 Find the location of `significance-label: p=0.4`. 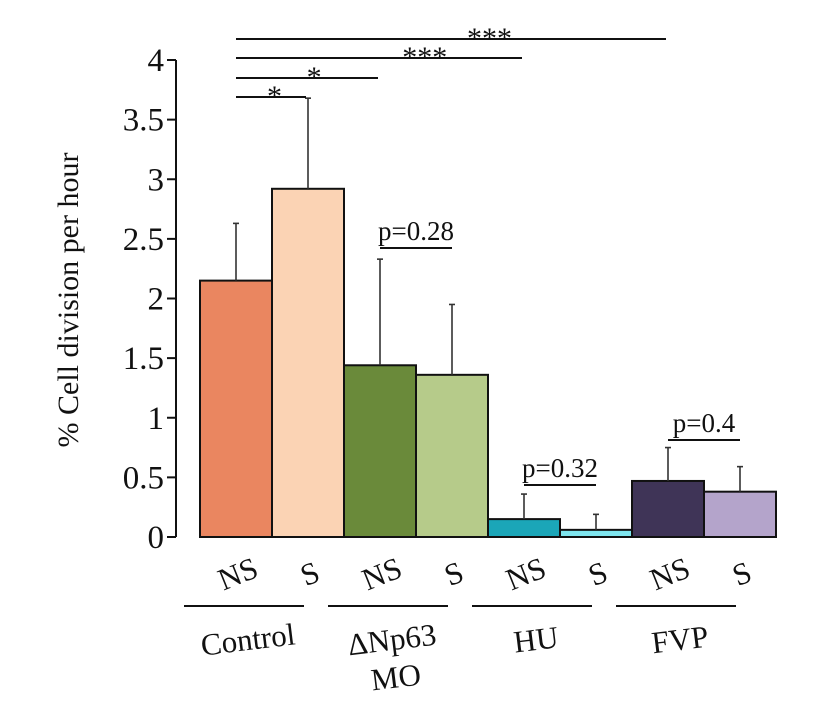

significance-label: p=0.4 is located at coordinates (704, 423).